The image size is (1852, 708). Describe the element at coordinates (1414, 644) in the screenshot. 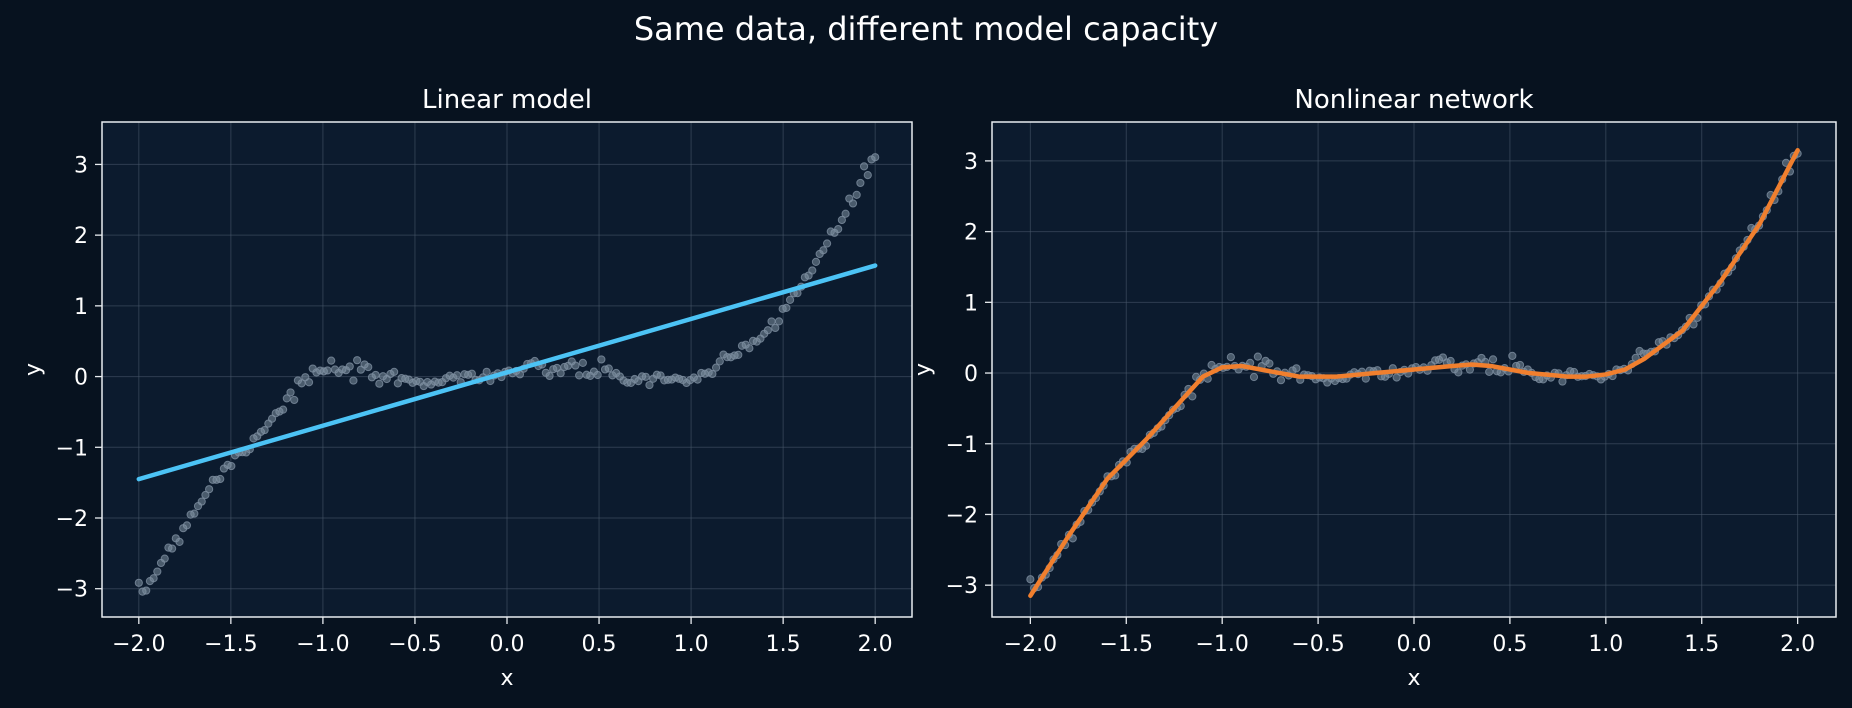

I see `x-tick-label-4: 0.0` at that location.